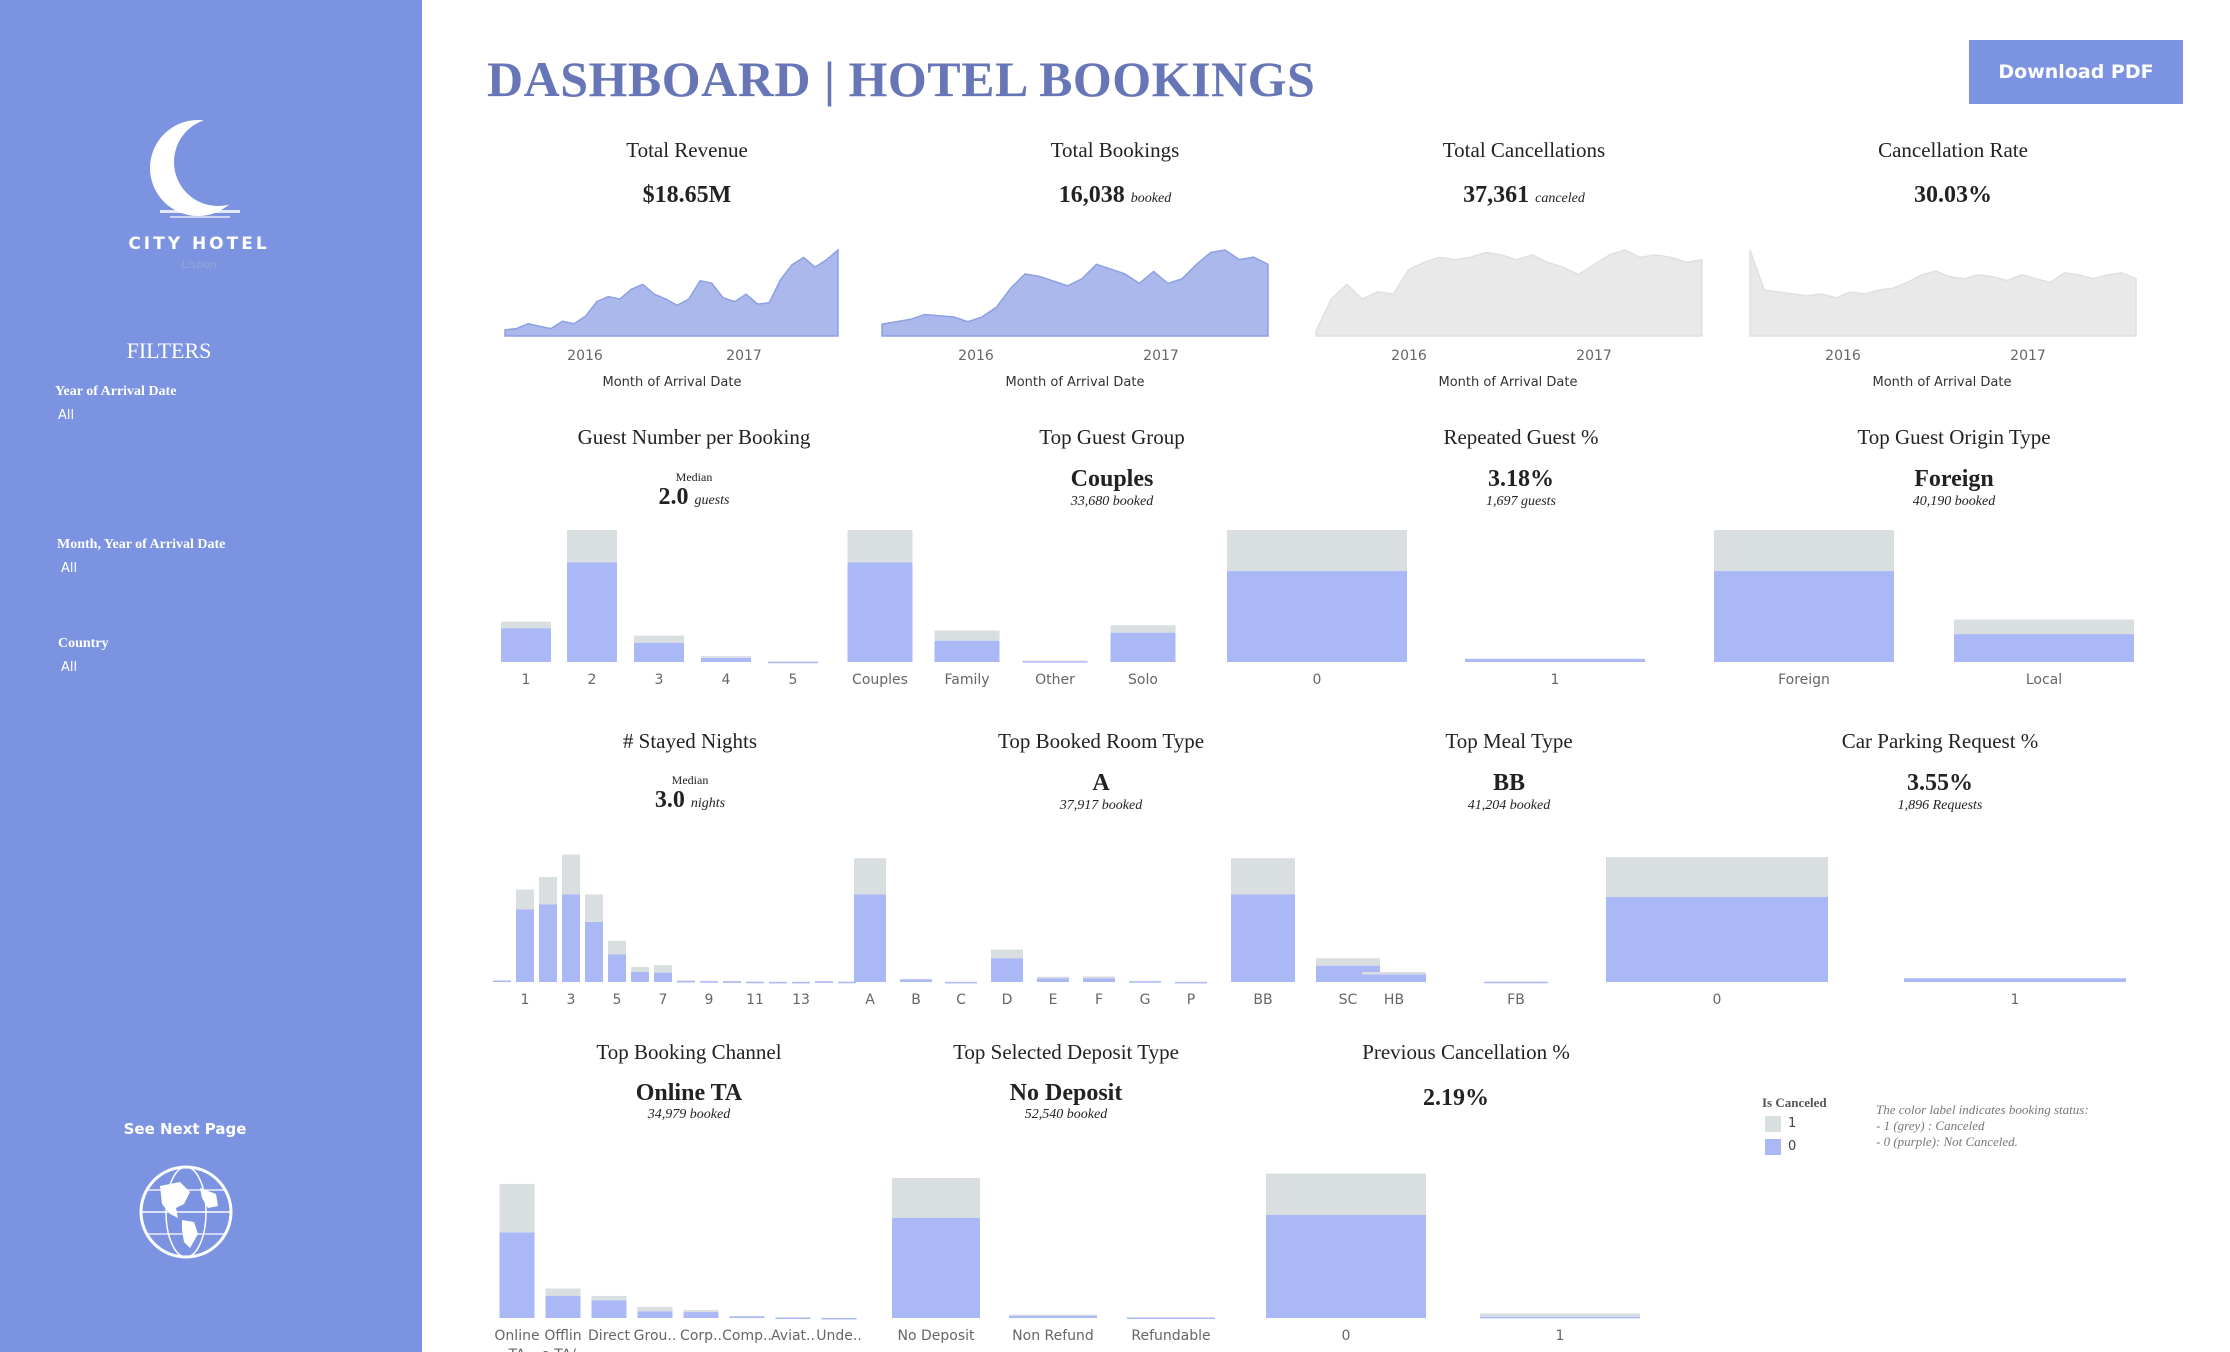 The width and height of the screenshot is (2230, 1352). What do you see at coordinates (609, 1298) in the screenshot?
I see `booking_channel-bar-canceled-Direct` at bounding box center [609, 1298].